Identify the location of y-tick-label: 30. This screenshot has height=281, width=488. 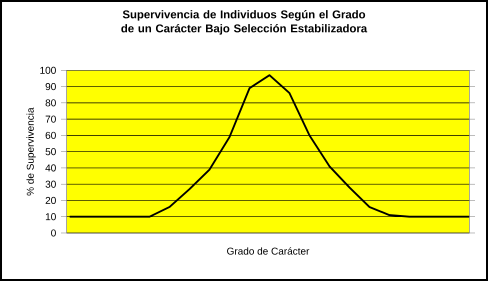
(51, 184).